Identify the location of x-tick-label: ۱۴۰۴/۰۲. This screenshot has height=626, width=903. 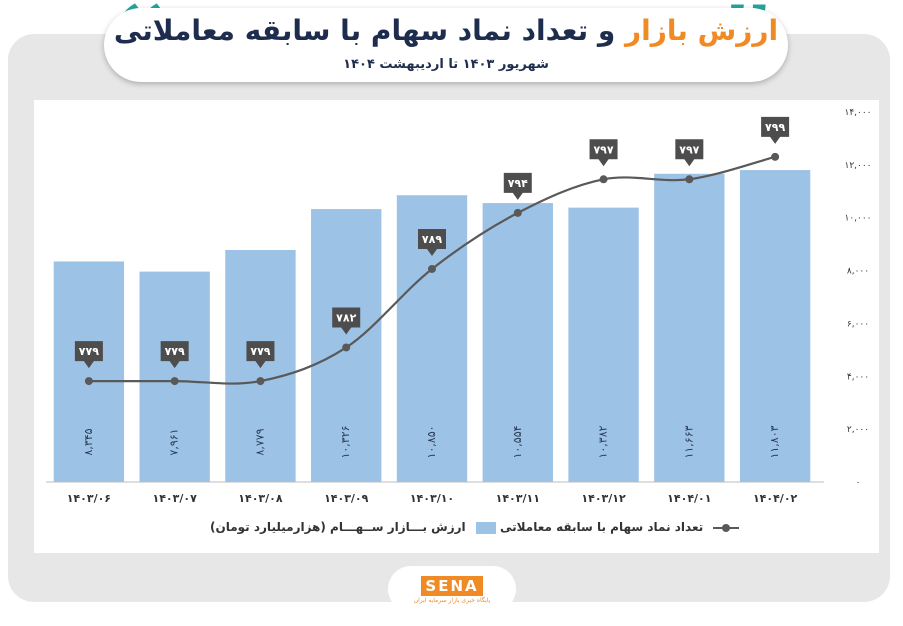
(775, 498).